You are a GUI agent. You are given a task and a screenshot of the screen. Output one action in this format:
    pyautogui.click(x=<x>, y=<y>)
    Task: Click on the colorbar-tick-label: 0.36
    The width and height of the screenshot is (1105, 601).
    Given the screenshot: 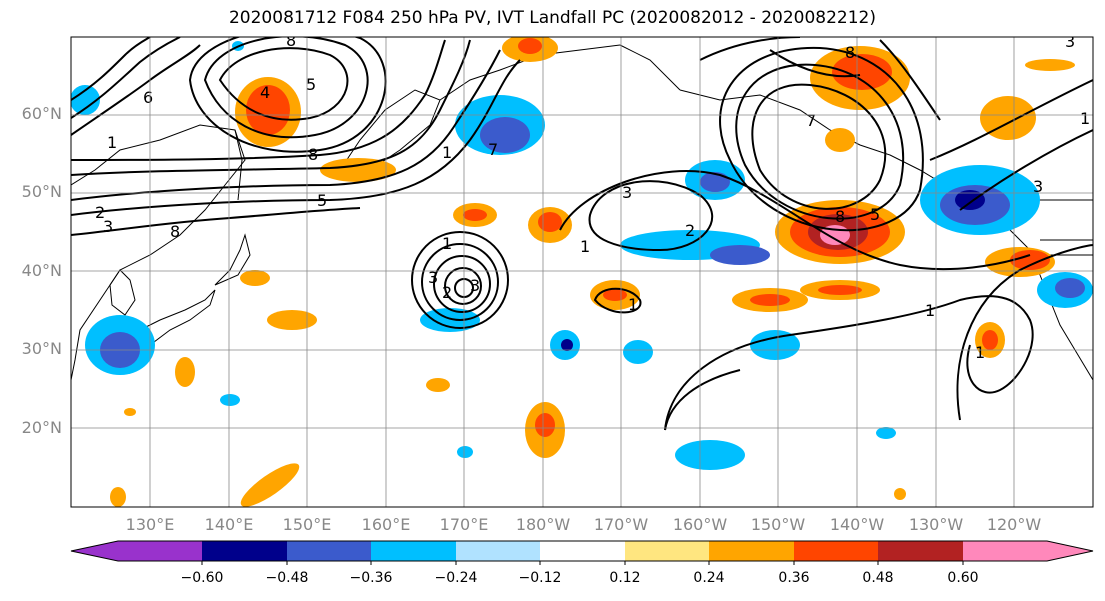 What is the action you would take?
    pyautogui.click(x=794, y=578)
    